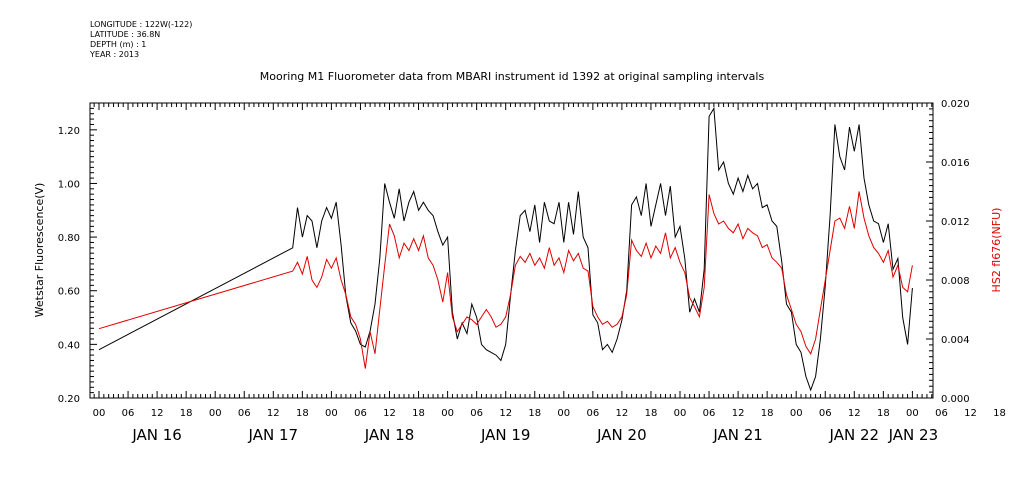 The width and height of the screenshot is (1009, 504). What do you see at coordinates (955, 104) in the screenshot?
I see `y2-tick-label: 0.020` at bounding box center [955, 104].